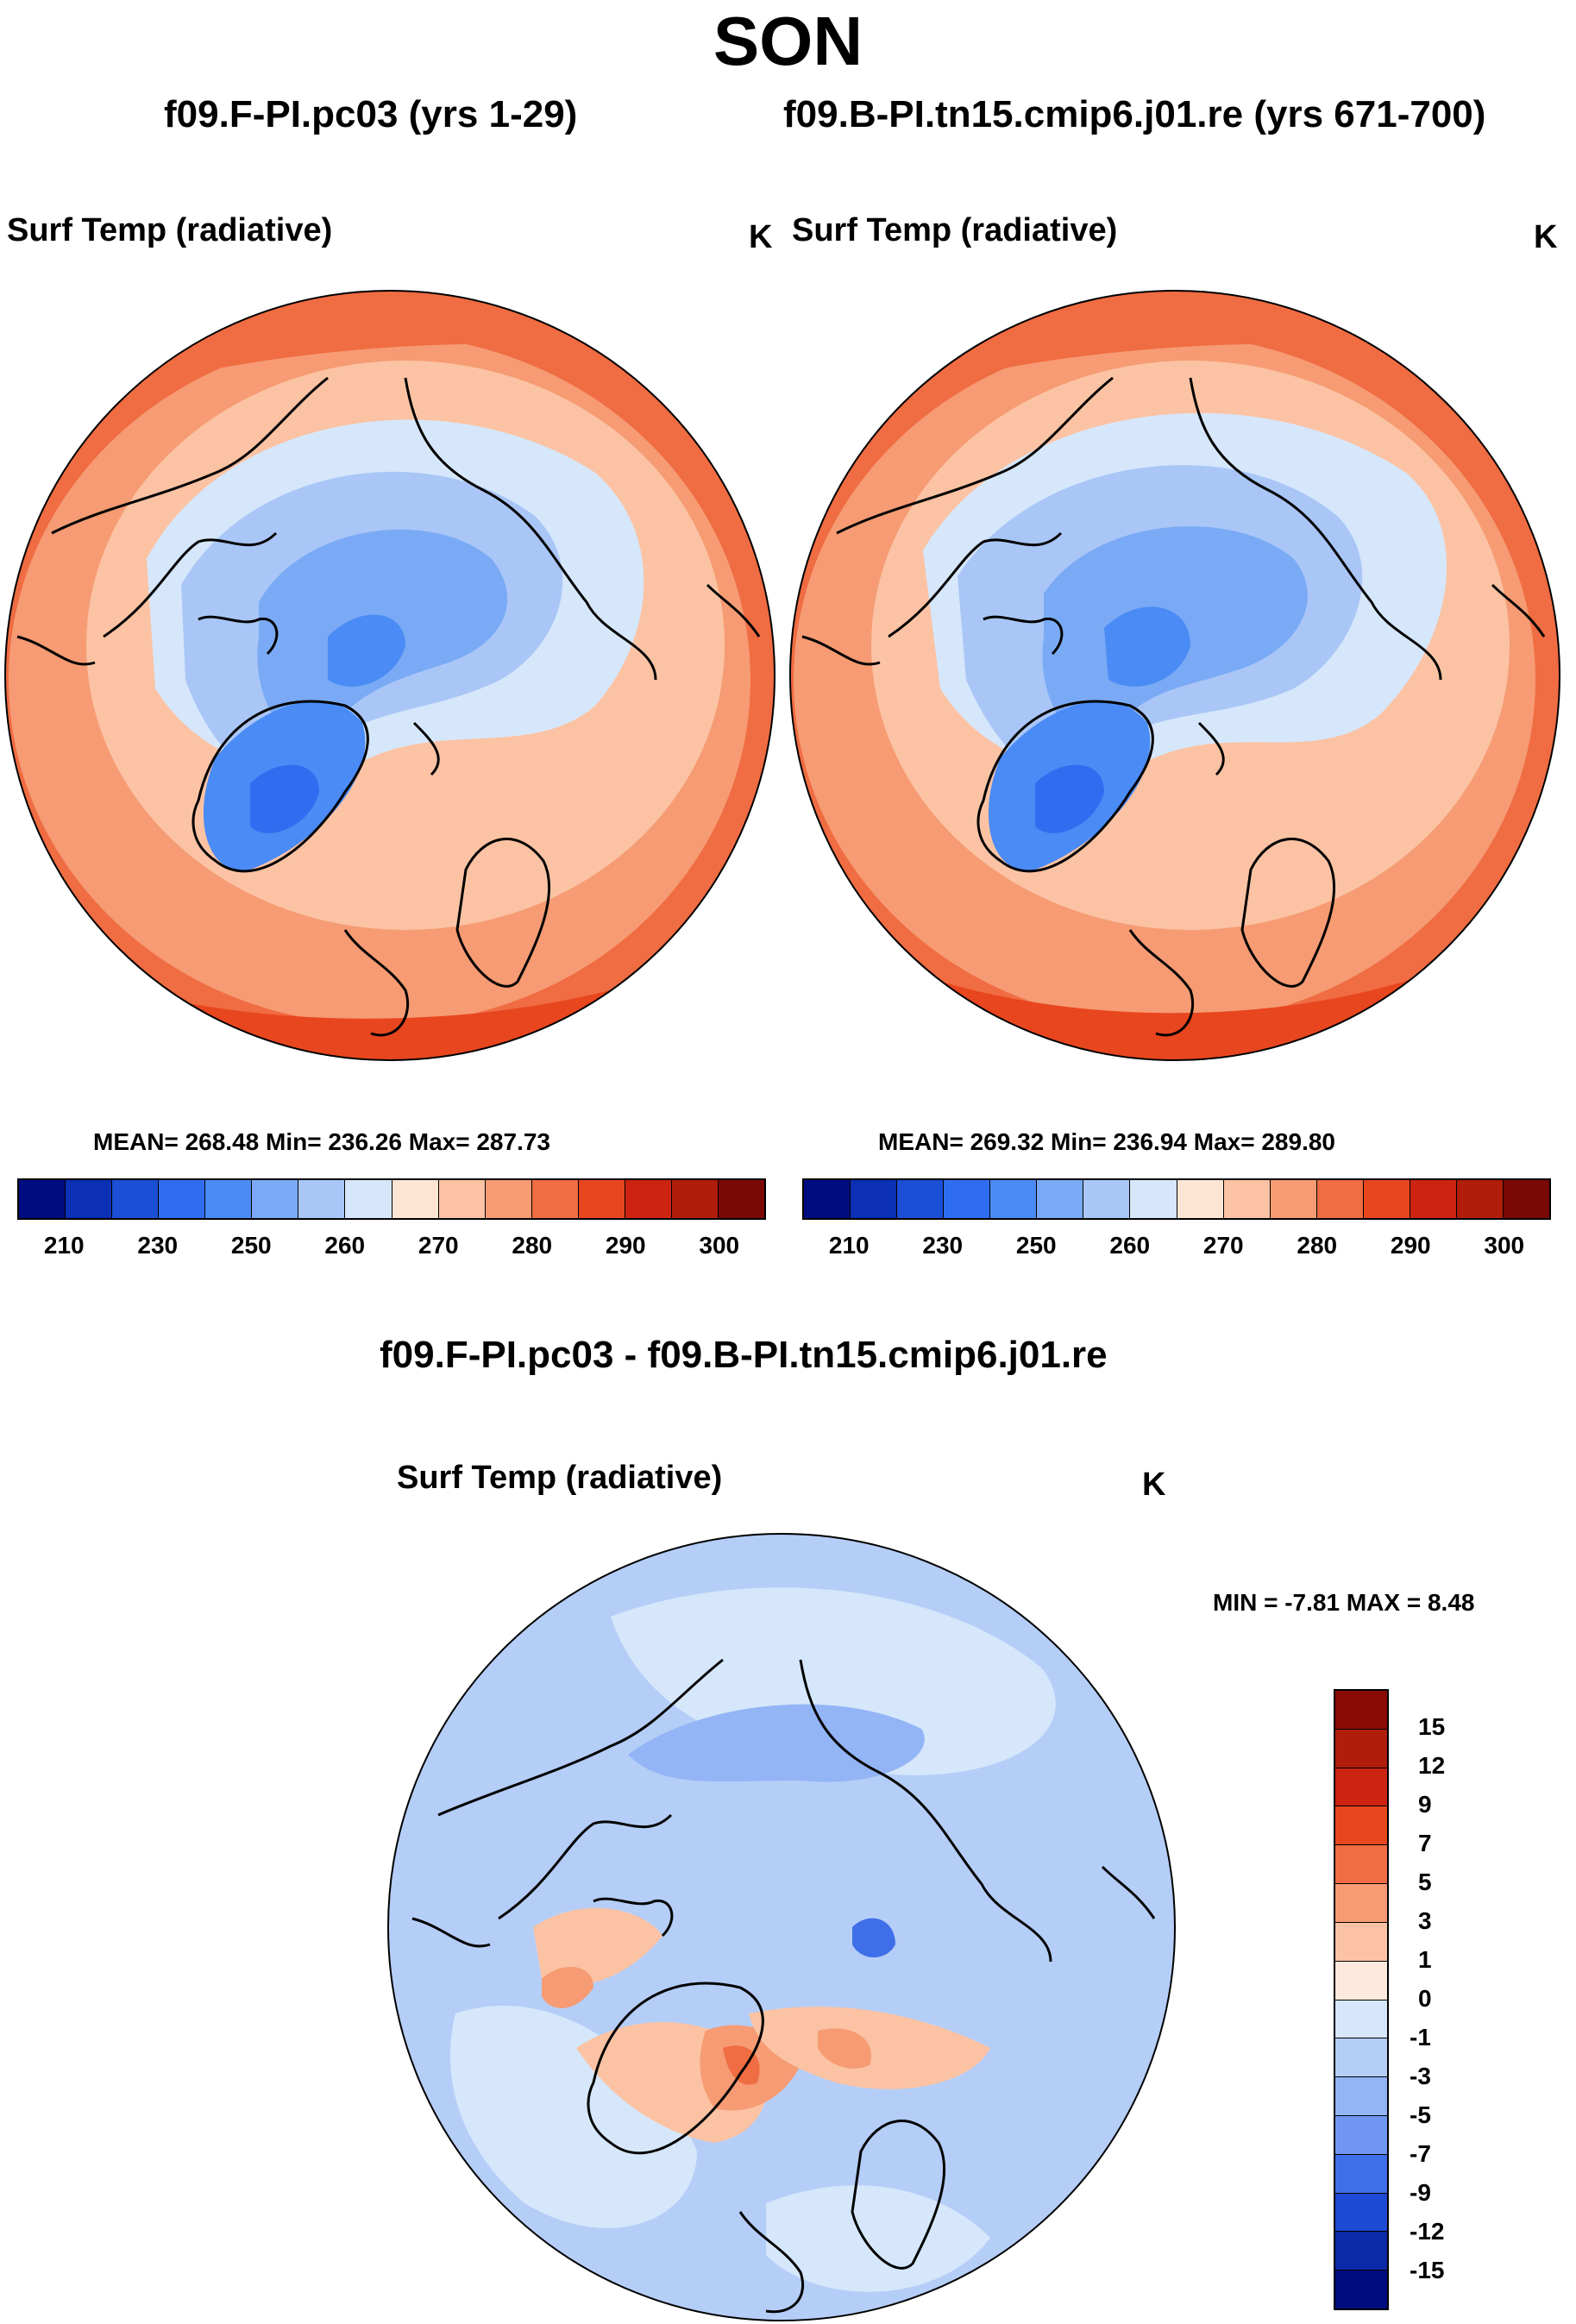 Image resolution: width=1576 pixels, height=2324 pixels. Describe the element at coordinates (1176, 1249) in the screenshot. I see `right-colorbar-ticks: 210 230 250 260 270 280 290 300` at that location.